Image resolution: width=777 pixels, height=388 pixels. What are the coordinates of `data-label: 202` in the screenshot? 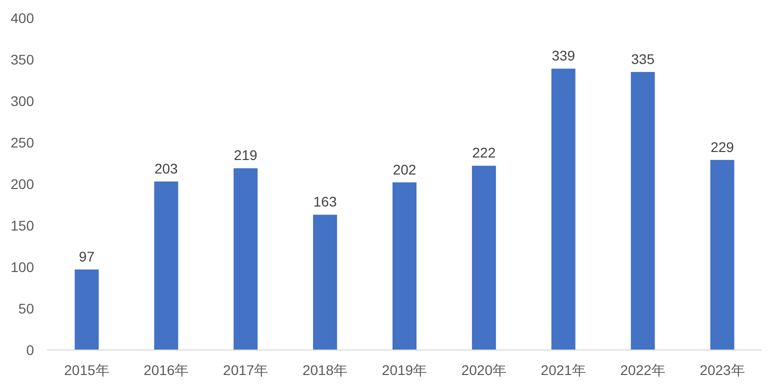 It's located at (404, 169).